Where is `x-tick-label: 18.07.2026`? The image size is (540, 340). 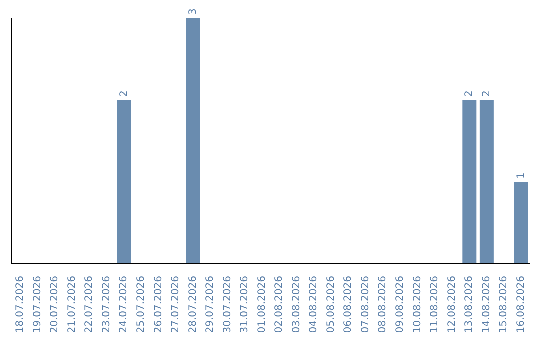 x-tick-label: 18.07.2026 is located at coordinates (20, 305).